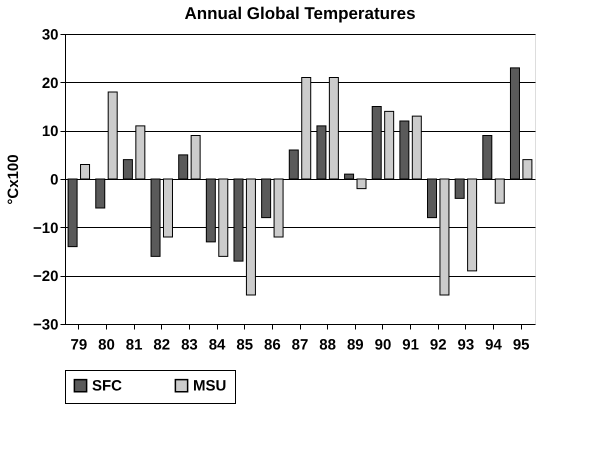  I want to click on legend-label: MSU, so click(209, 386).